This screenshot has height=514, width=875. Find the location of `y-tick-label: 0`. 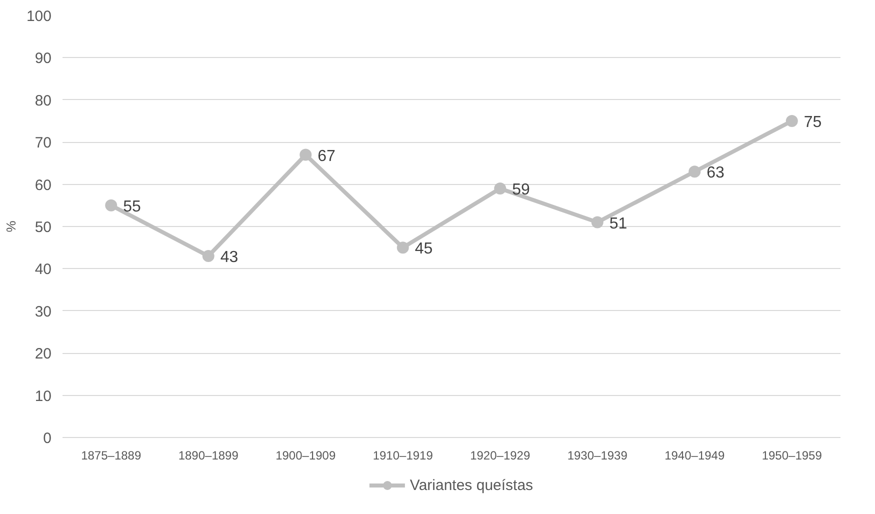

y-tick-label: 0 is located at coordinates (47, 438).